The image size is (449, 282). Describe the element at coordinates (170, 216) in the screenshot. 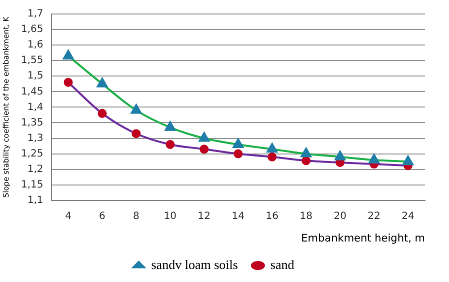

I see `x-tick-label: 10` at that location.